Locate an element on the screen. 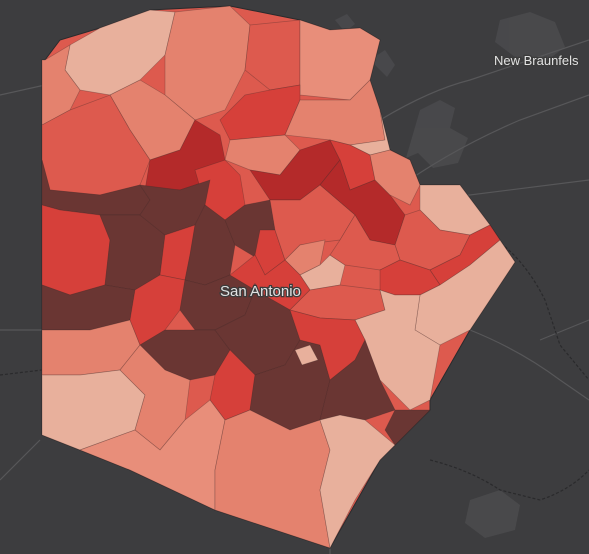 The height and width of the screenshot is (554, 589). label-new-braunfels: New Braunfels is located at coordinates (536, 60).